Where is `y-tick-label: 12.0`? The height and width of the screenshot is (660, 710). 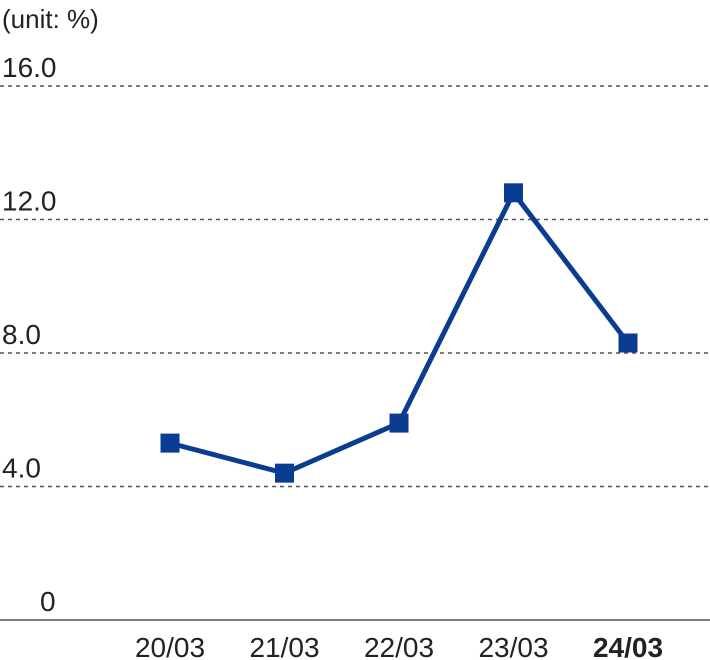 y-tick-label: 12.0 is located at coordinates (29, 201).